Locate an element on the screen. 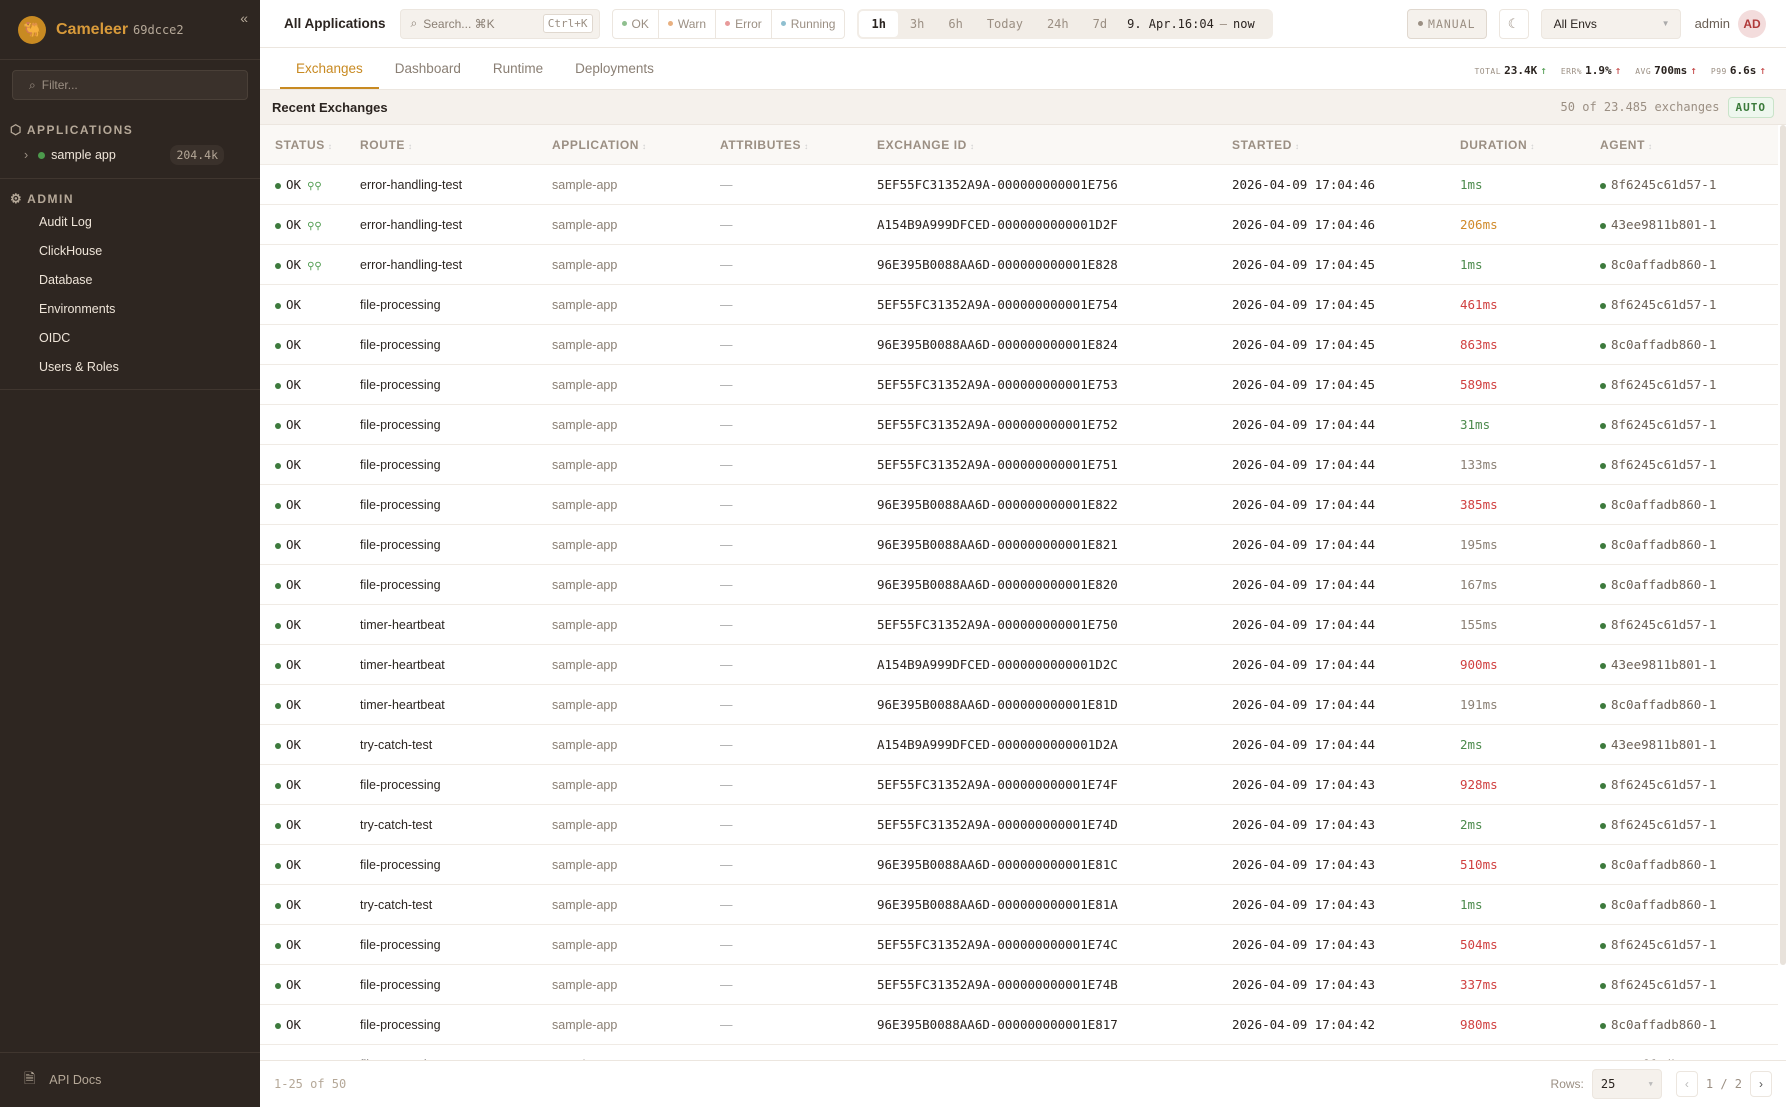 The image size is (1786, 1107). prev-page-button: ‹ is located at coordinates (1686, 1084).